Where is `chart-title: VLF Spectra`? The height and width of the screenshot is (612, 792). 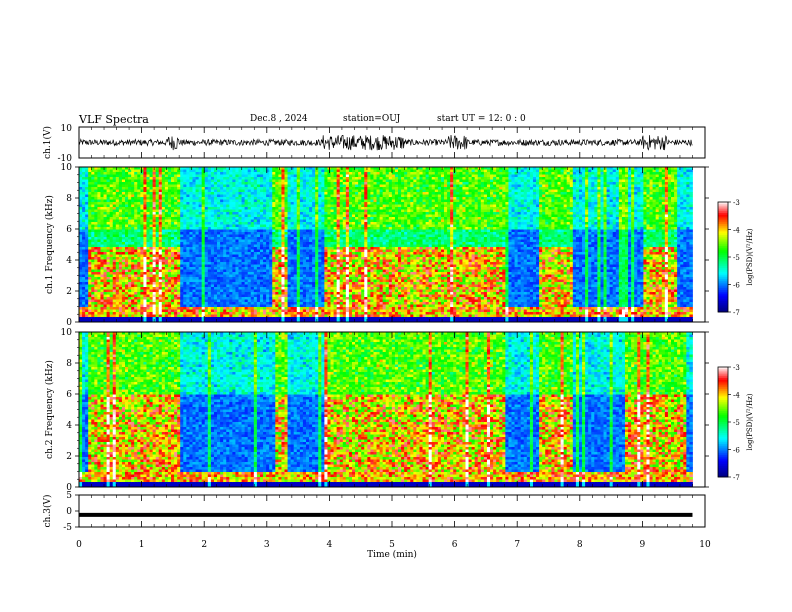 chart-title: VLF Spectra is located at coordinates (114, 119).